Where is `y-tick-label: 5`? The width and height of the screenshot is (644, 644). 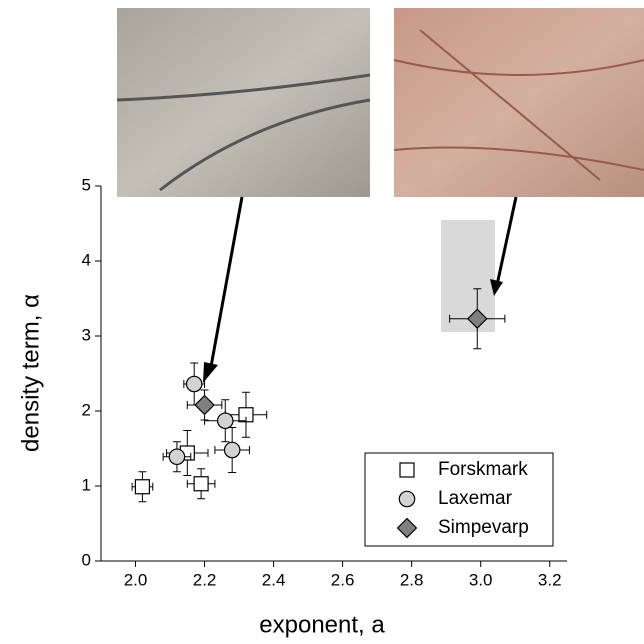
y-tick-label: 5 is located at coordinates (86, 184).